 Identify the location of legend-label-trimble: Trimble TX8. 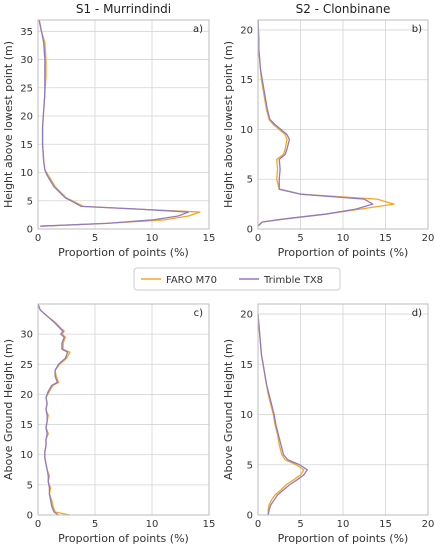
(293, 280).